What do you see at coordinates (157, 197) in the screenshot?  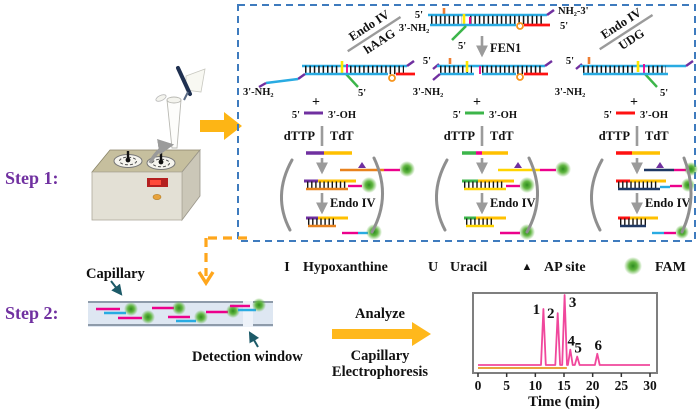 I see `water-bath-button` at bounding box center [157, 197].